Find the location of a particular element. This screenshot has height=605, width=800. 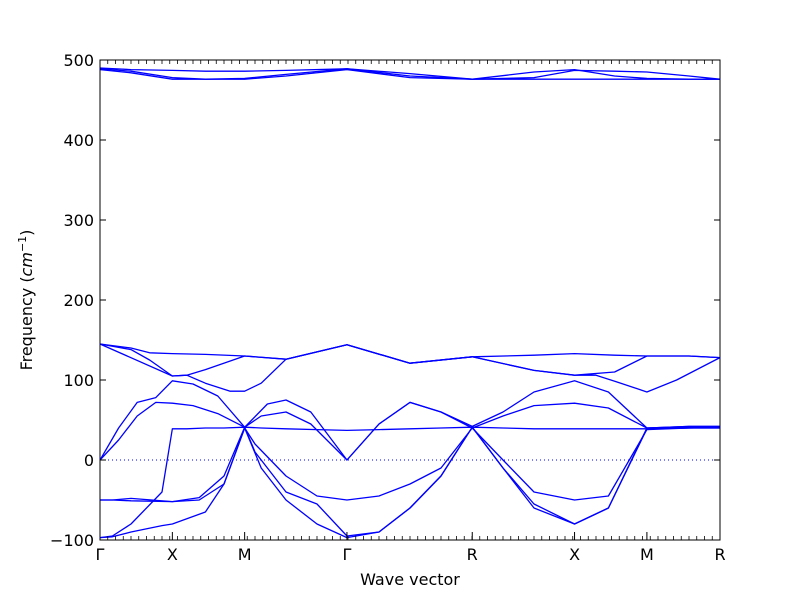

y-tick-label: 0 is located at coordinates (89, 460).